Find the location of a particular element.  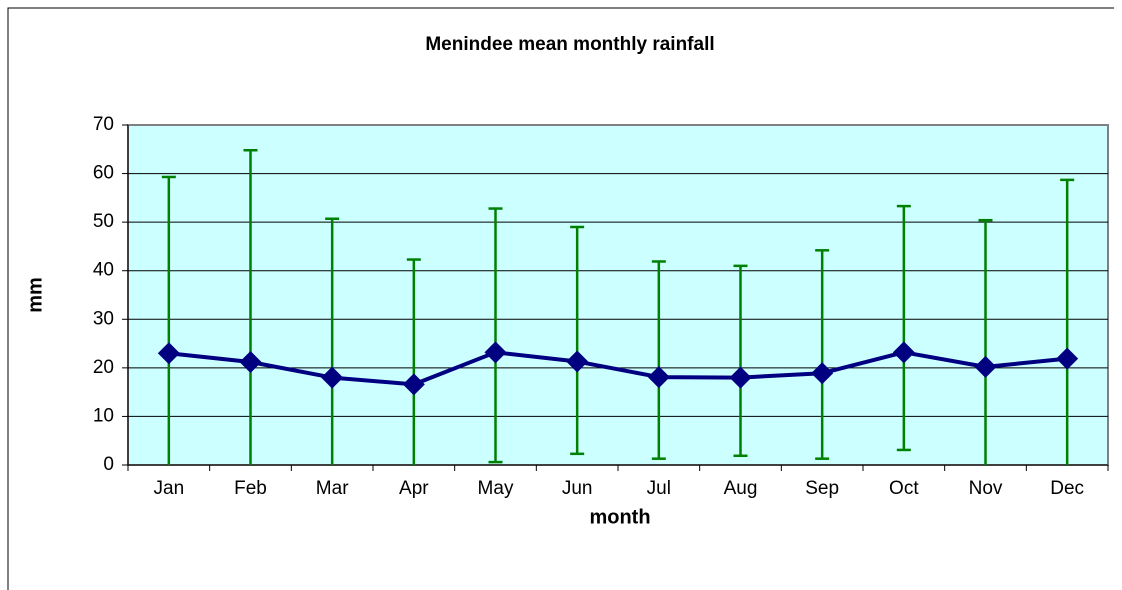

x-tick-label: Jul is located at coordinates (659, 488).